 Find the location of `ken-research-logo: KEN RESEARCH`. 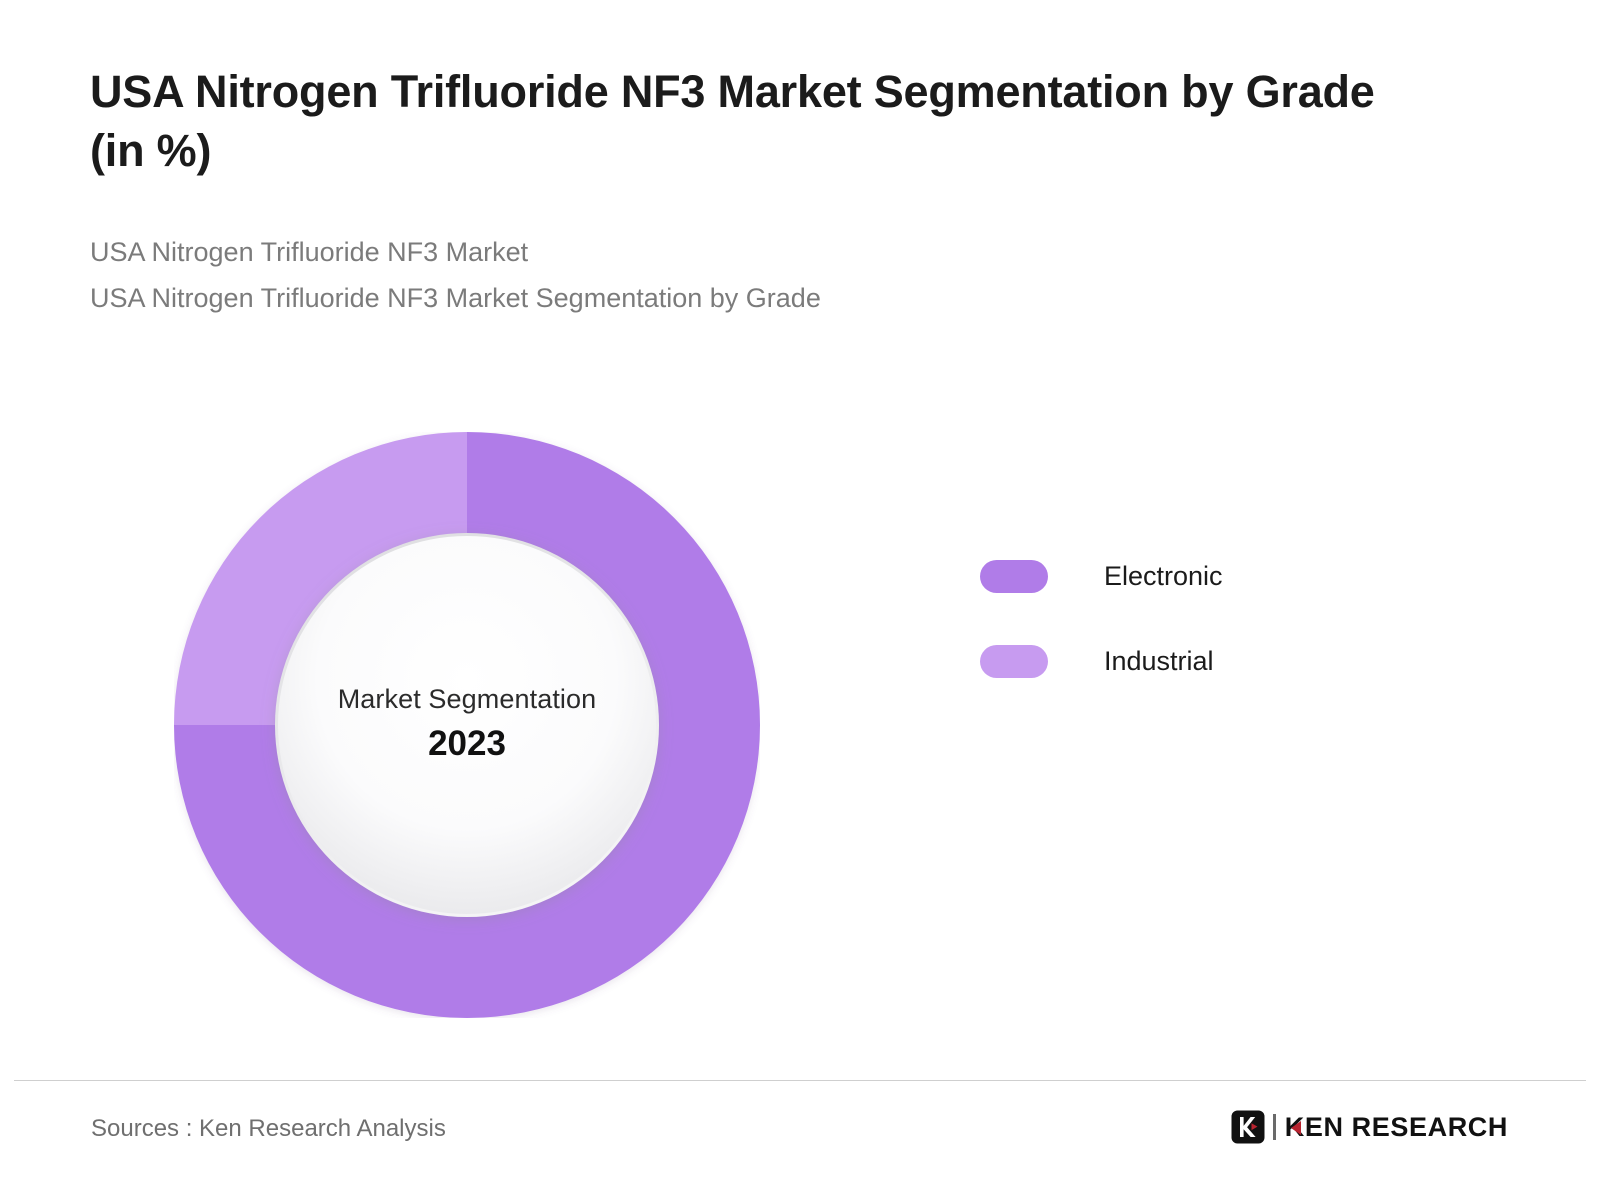

ken-research-logo: KEN RESEARCH is located at coordinates (1369, 1127).